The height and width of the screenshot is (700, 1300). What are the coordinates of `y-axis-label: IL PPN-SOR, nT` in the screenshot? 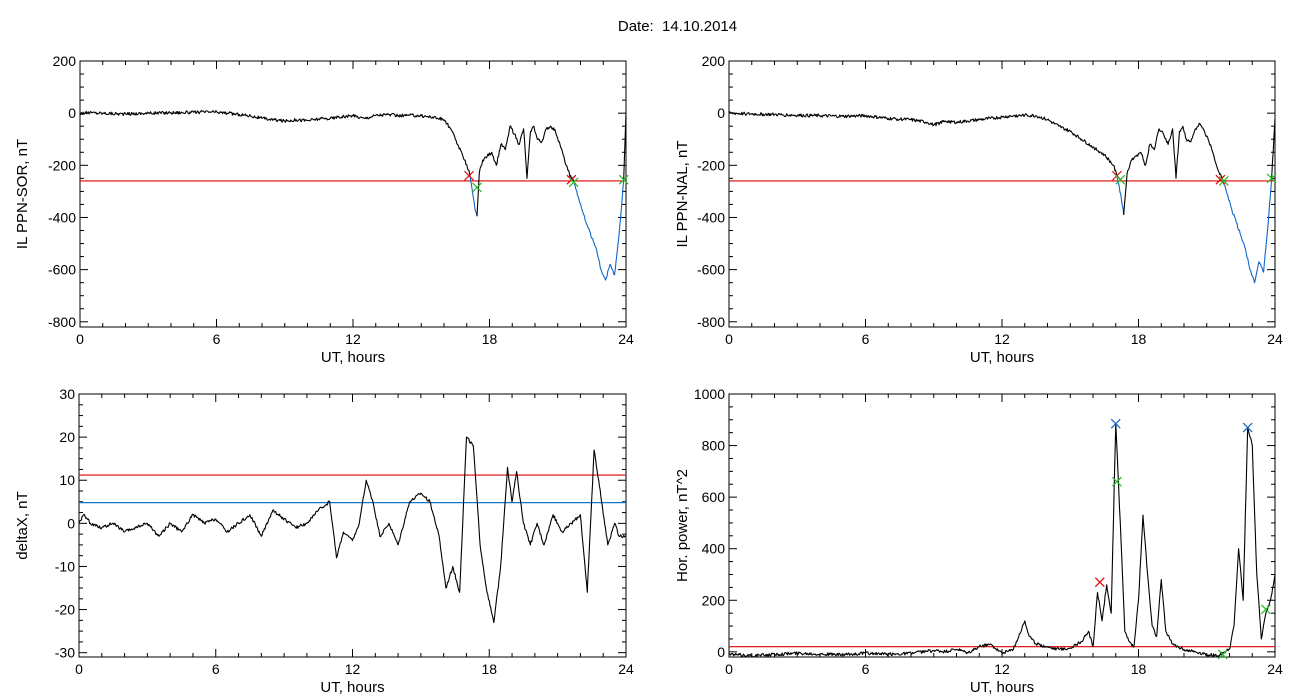 It's located at (22, 194).